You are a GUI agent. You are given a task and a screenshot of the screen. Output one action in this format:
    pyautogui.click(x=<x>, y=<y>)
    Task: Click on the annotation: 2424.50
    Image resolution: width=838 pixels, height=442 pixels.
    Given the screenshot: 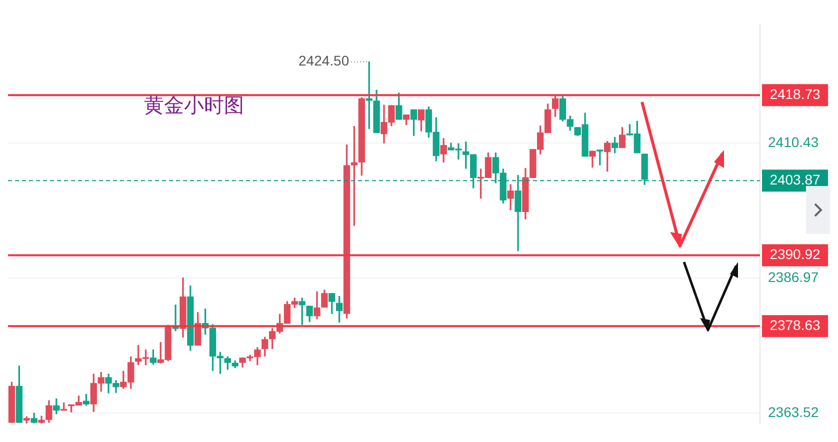 What is the action you would take?
    pyautogui.click(x=324, y=60)
    